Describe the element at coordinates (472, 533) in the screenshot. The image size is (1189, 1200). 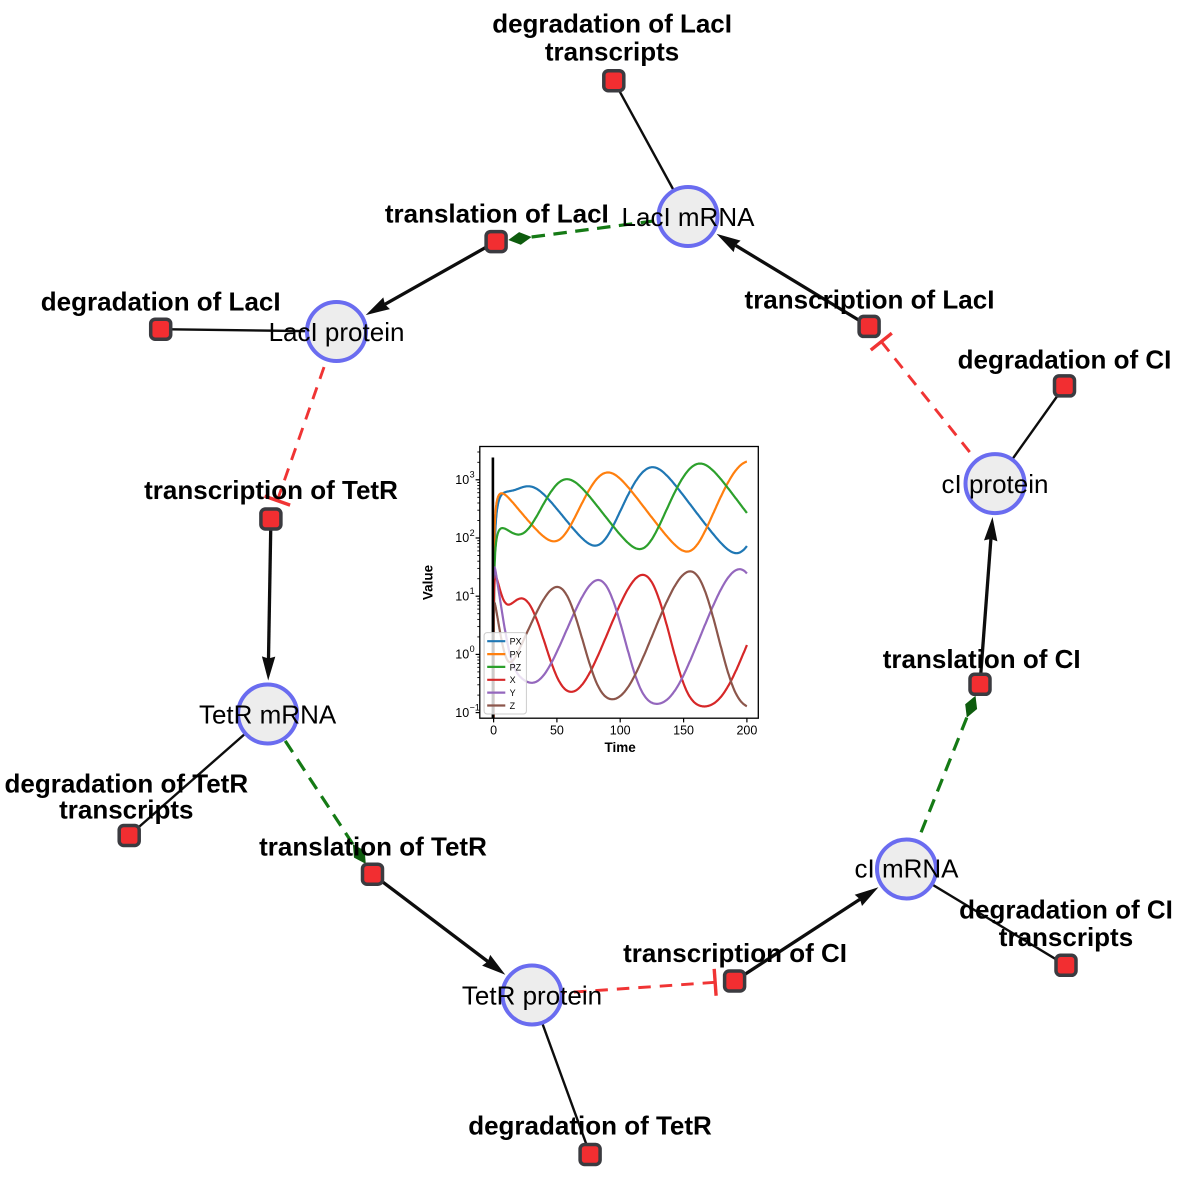
I see `svg-text: 2` at that location.